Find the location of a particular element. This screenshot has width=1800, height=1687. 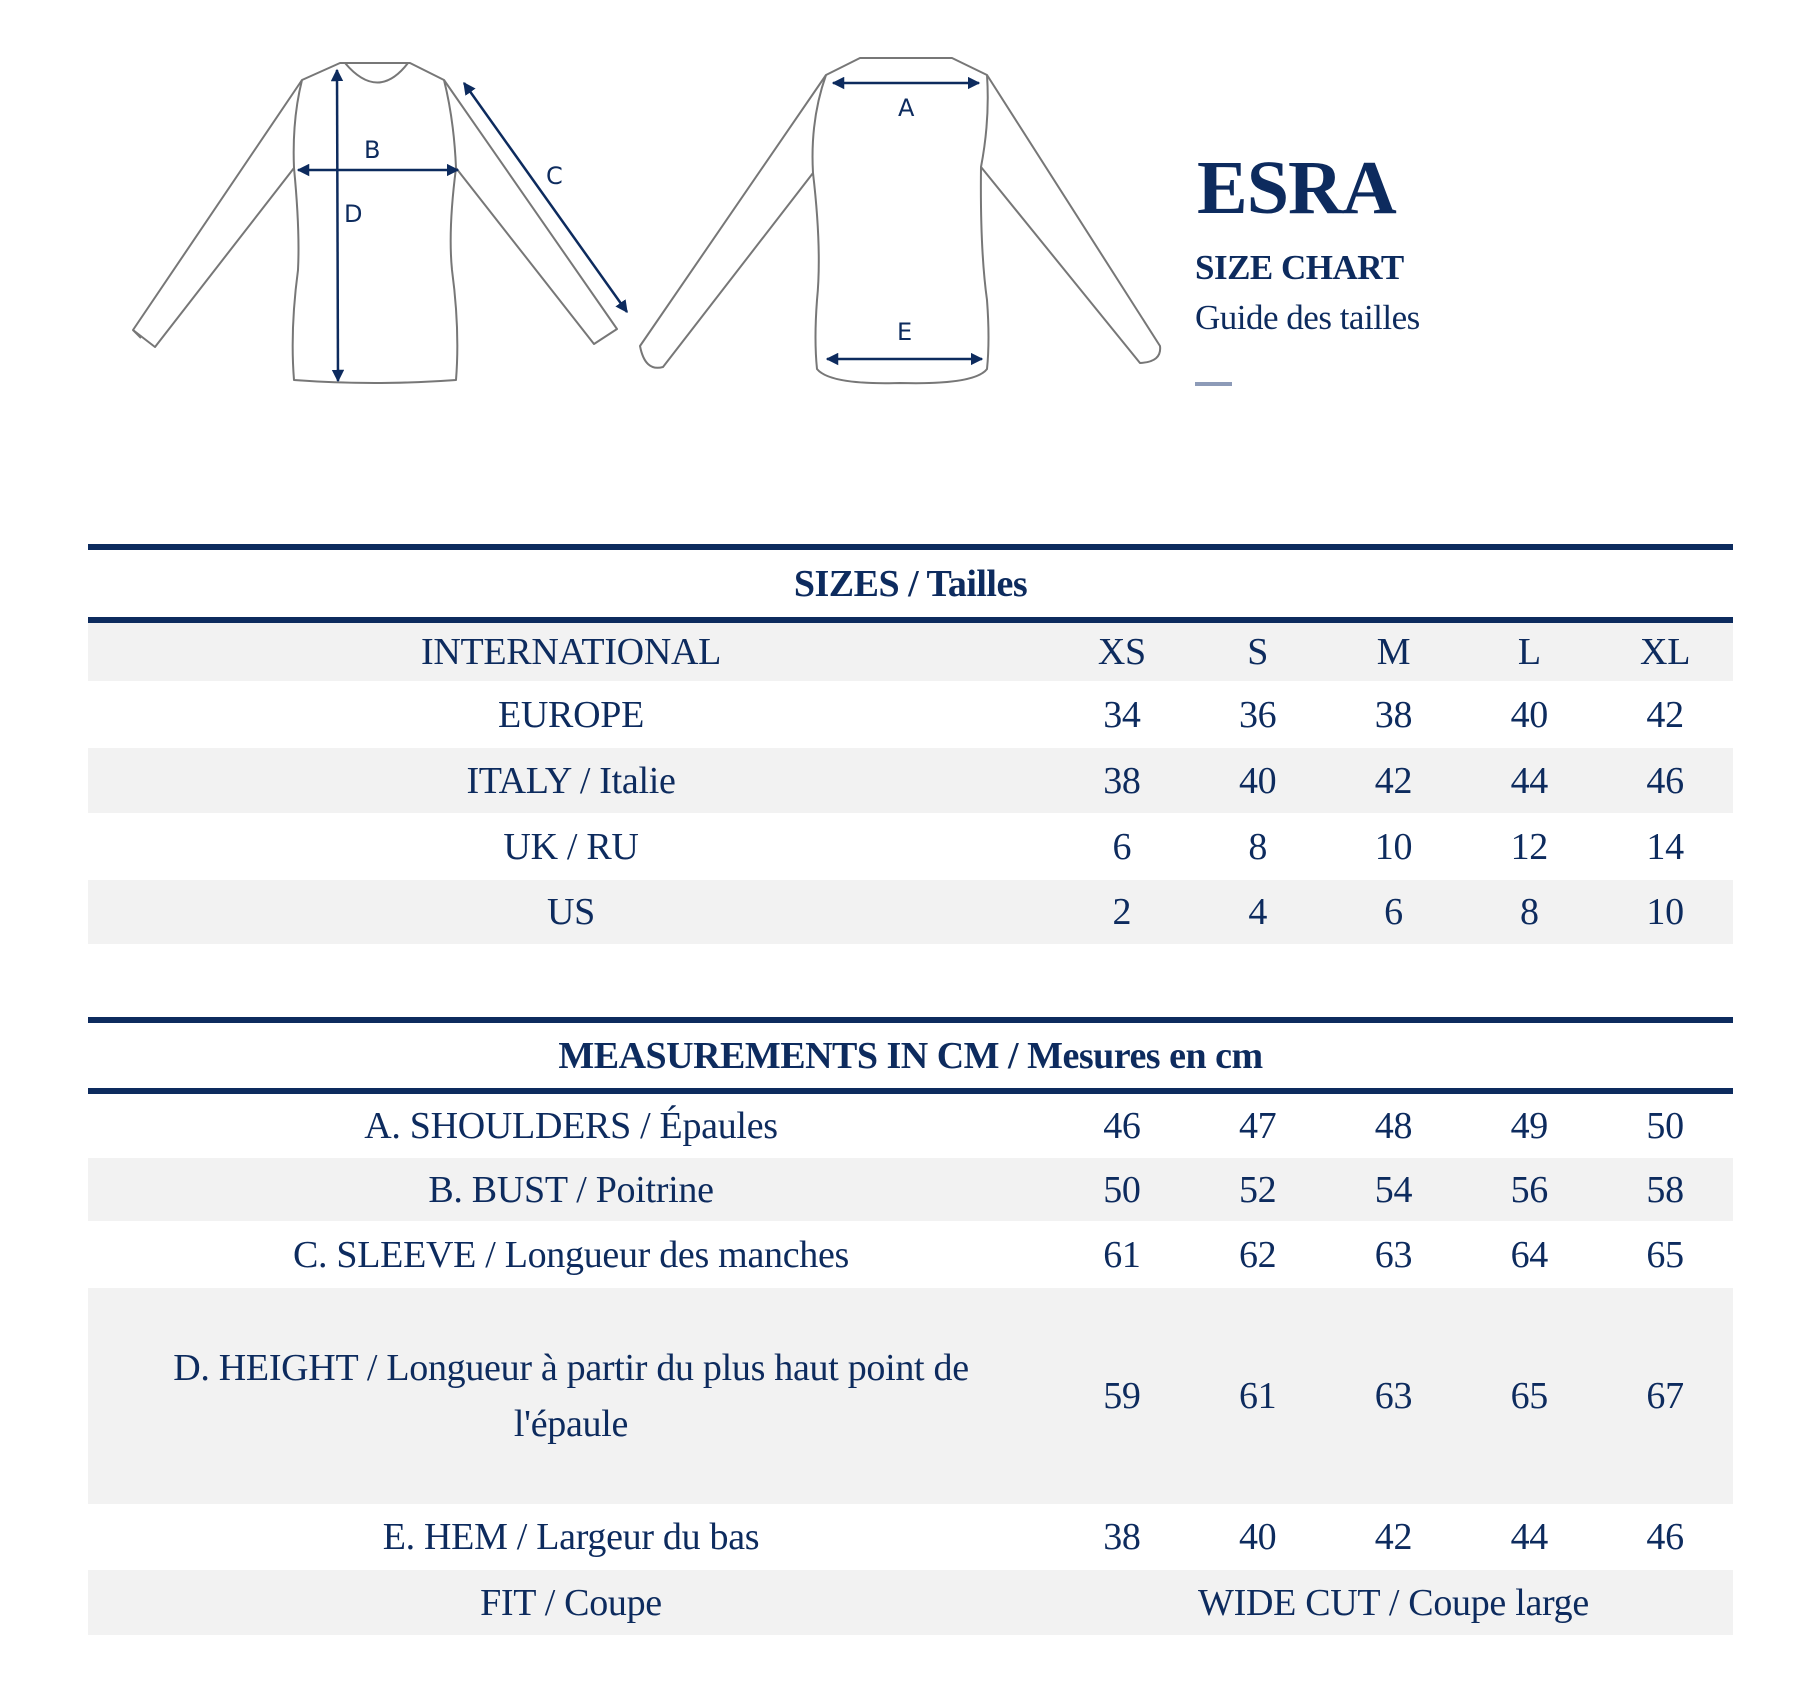

table-row: ITALY / Italie 38 40 42 44 46 is located at coordinates (910, 780).